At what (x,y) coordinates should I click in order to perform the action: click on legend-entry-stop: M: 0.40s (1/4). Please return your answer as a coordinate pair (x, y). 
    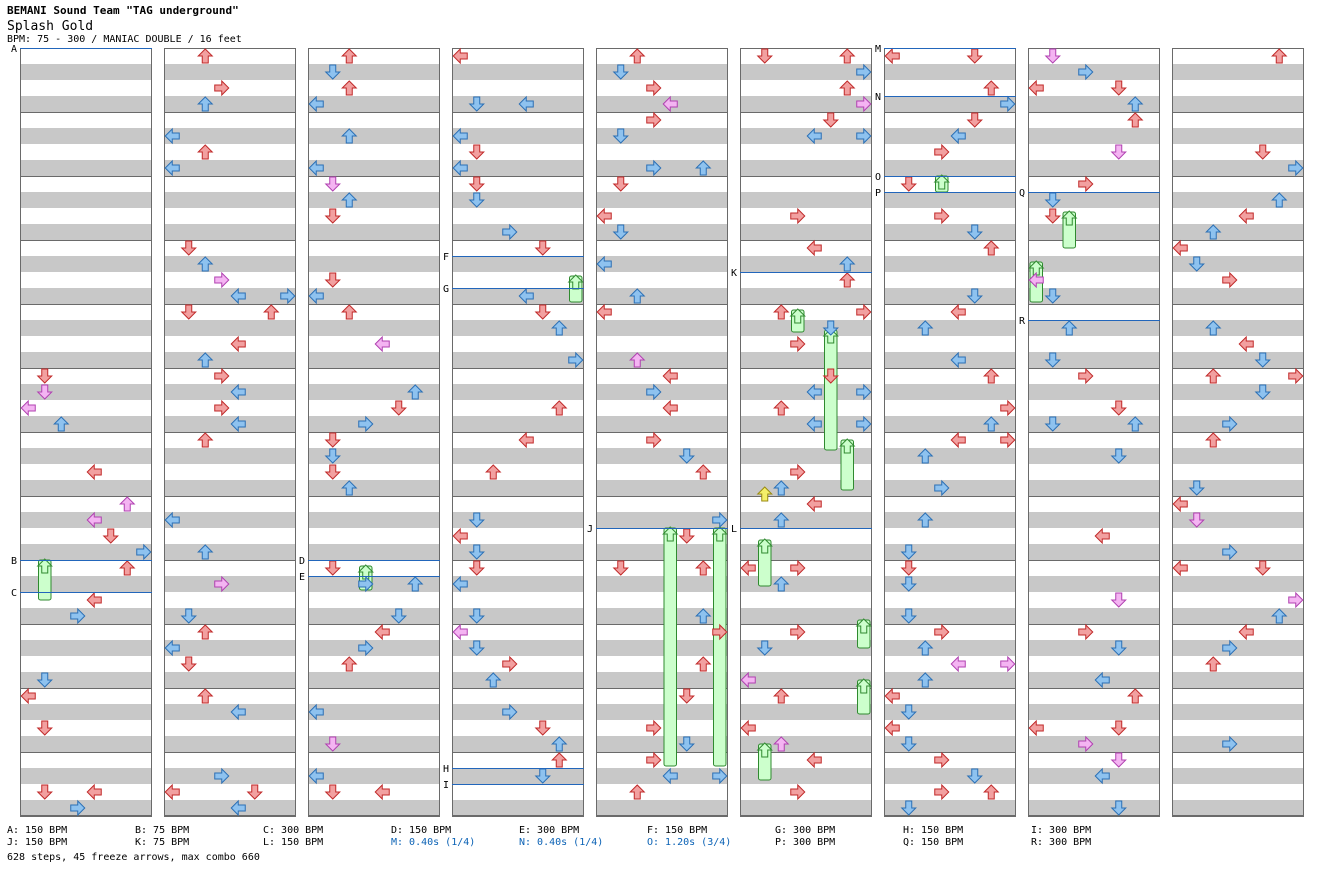
    Looking at the image, I should click on (433, 842).